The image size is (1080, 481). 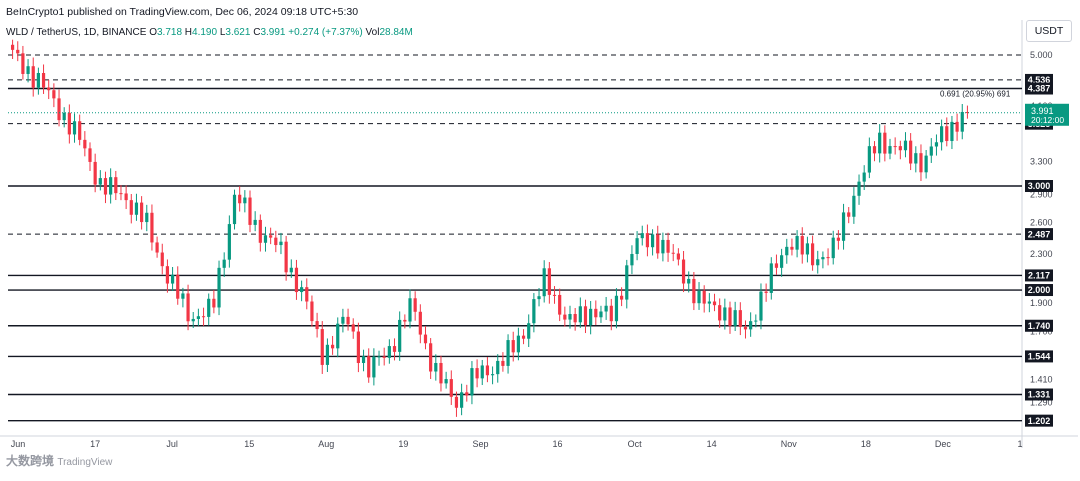 What do you see at coordinates (866, 444) in the screenshot?
I see `x-tick-label: 18` at bounding box center [866, 444].